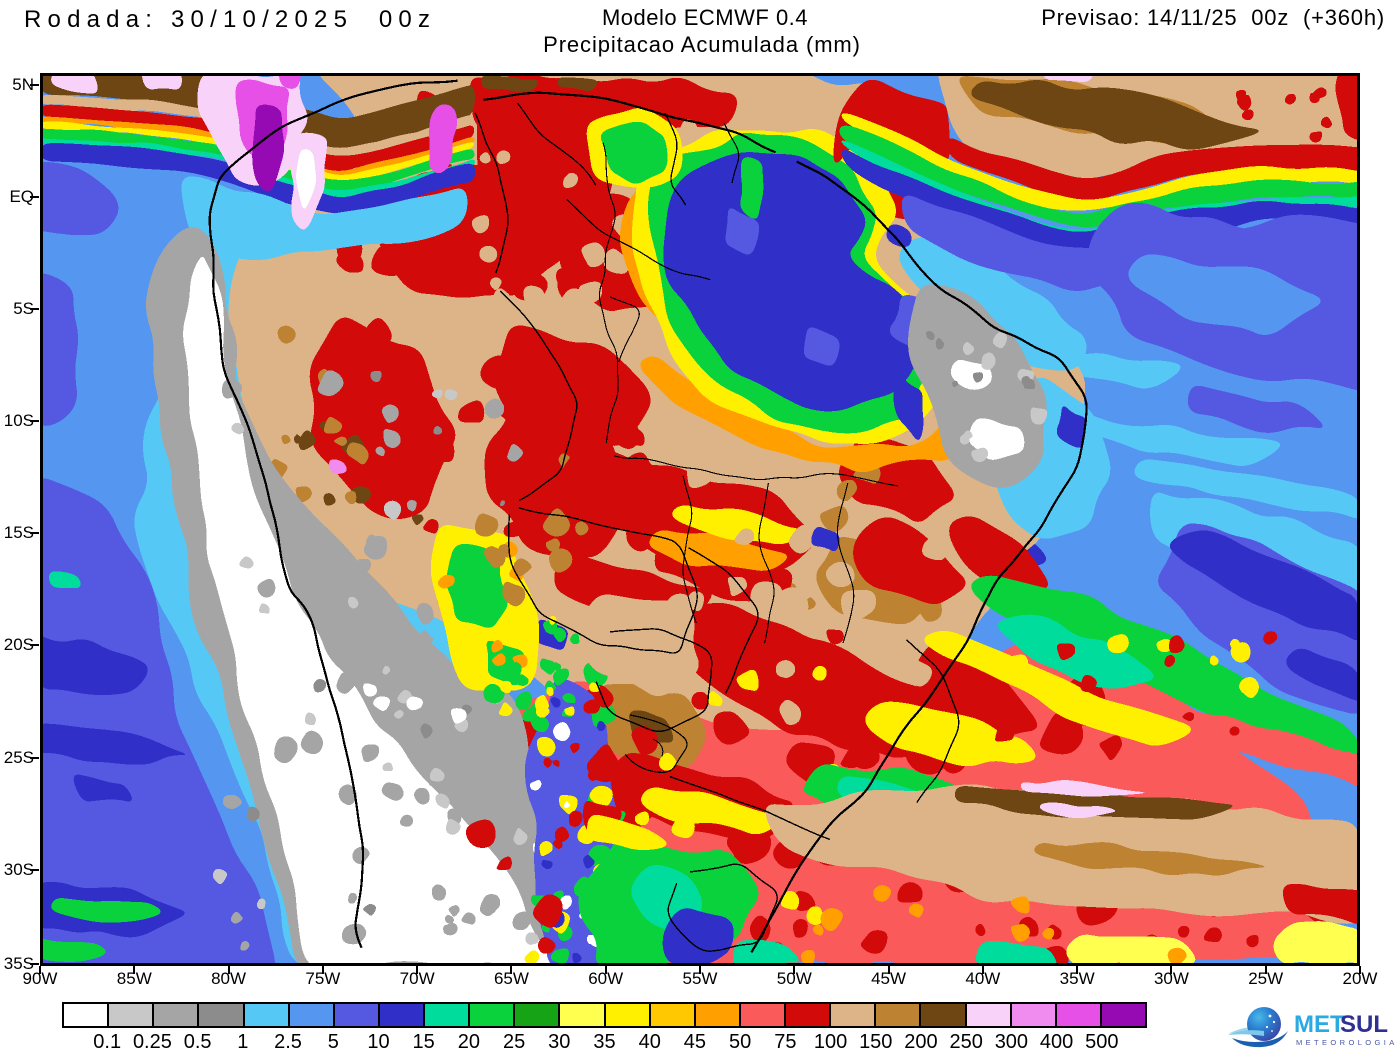 This screenshot has height=1054, width=1400. I want to click on svg-text: SUL, so click(1364, 1024).